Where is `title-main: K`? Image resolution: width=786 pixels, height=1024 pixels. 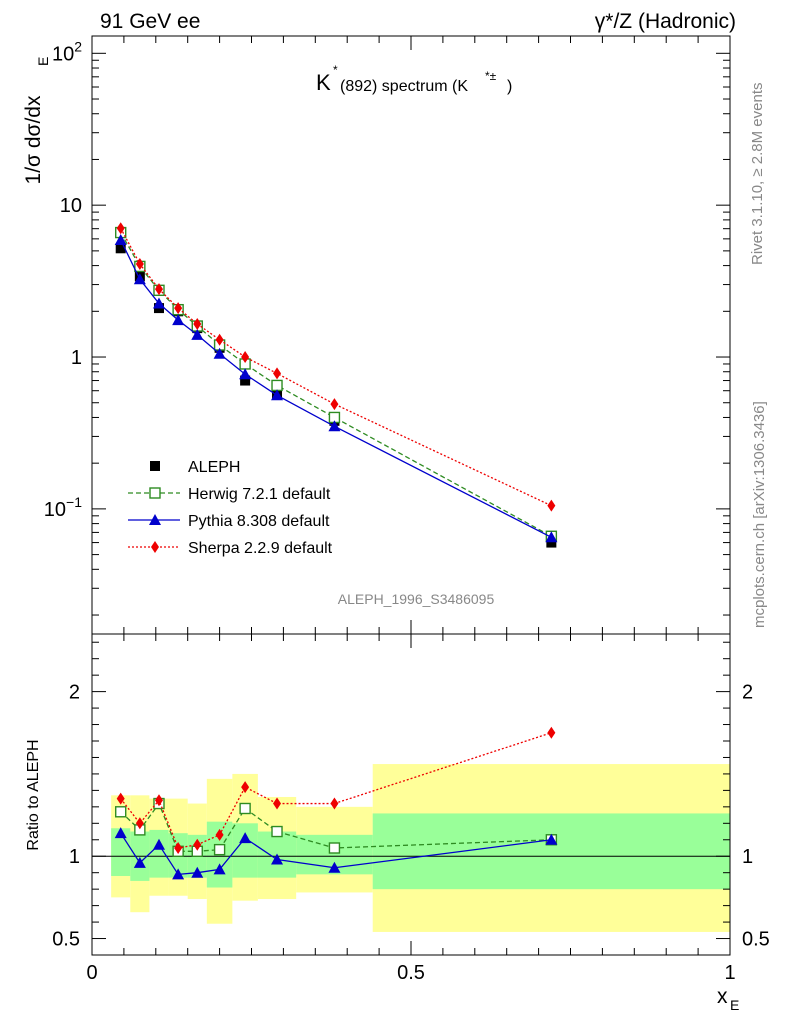
title-main: K is located at coordinates (323, 82).